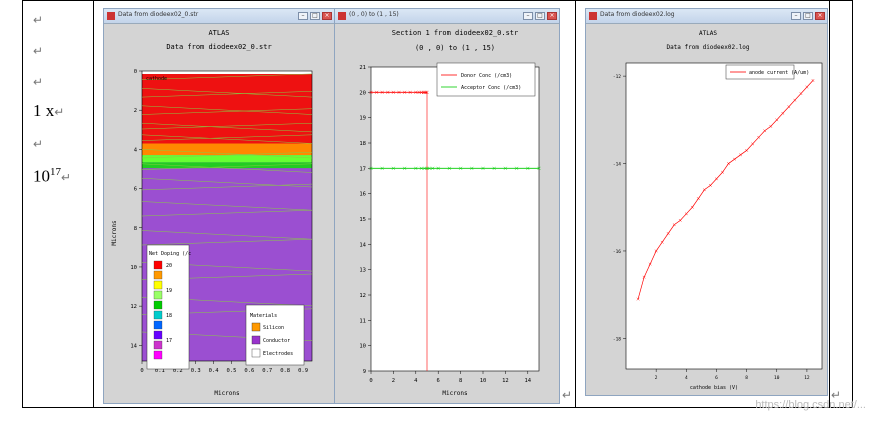  Describe the element at coordinates (342, 16) in the screenshot. I see `app-icon` at that location.